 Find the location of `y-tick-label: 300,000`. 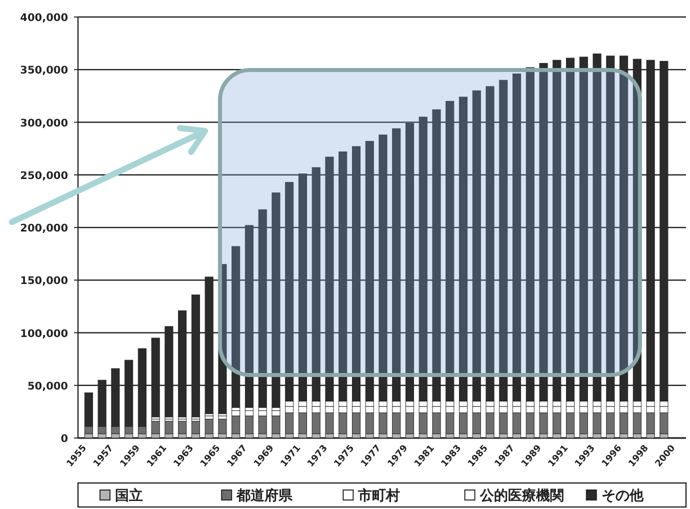

y-tick-label: 300,000 is located at coordinates (44, 123).